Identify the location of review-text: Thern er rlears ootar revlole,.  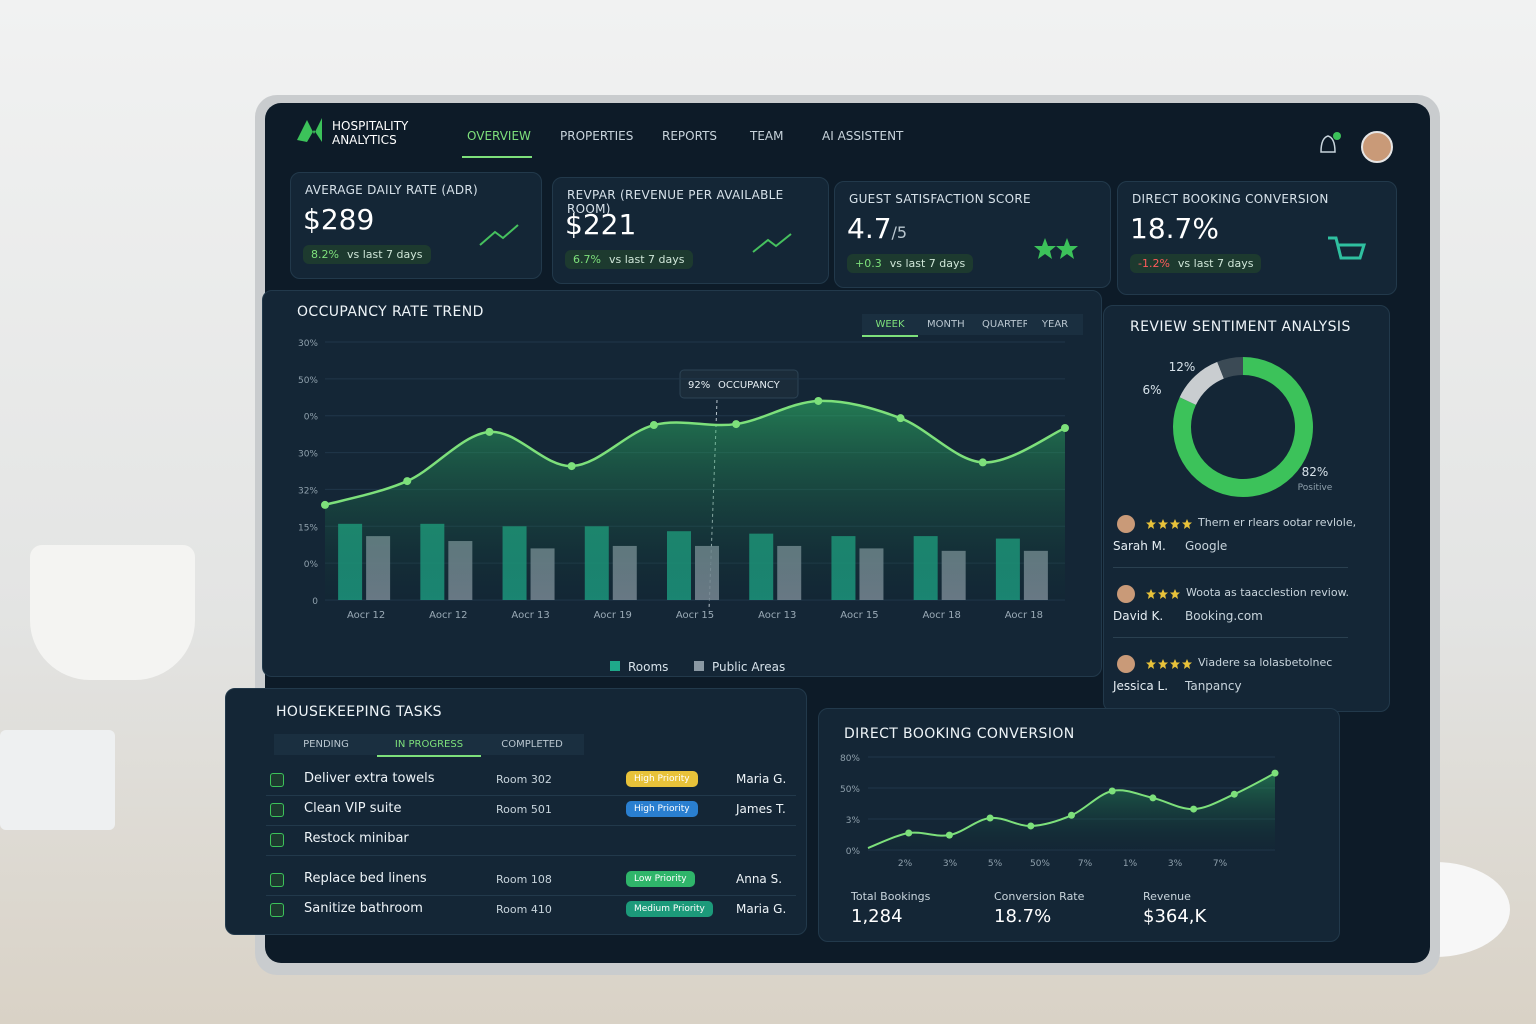
(1277, 522).